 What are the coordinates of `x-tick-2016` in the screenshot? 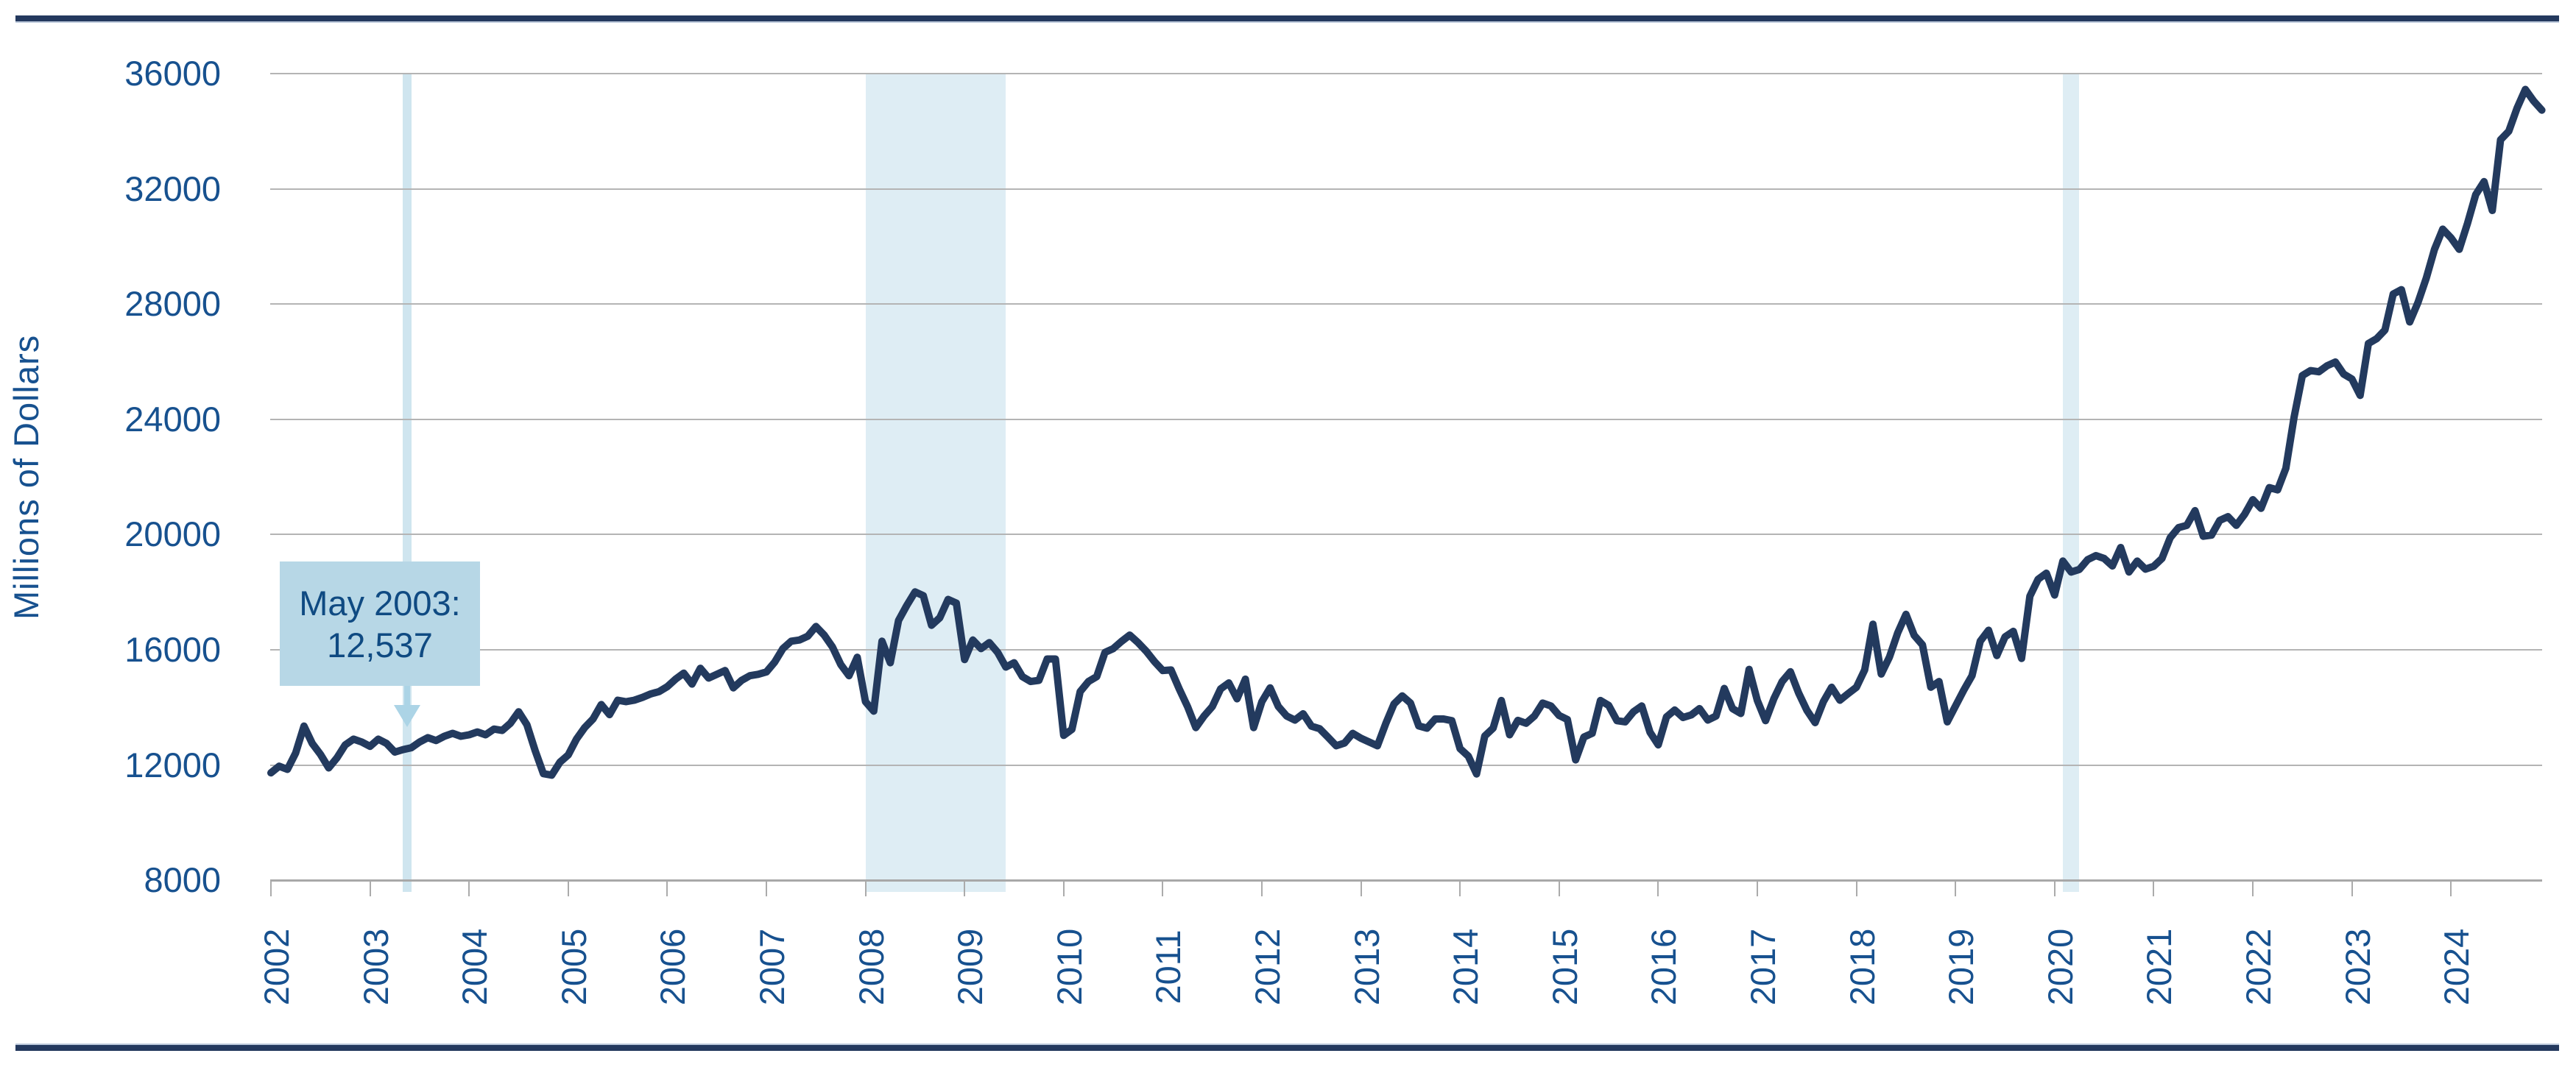 It's located at (1658, 888).